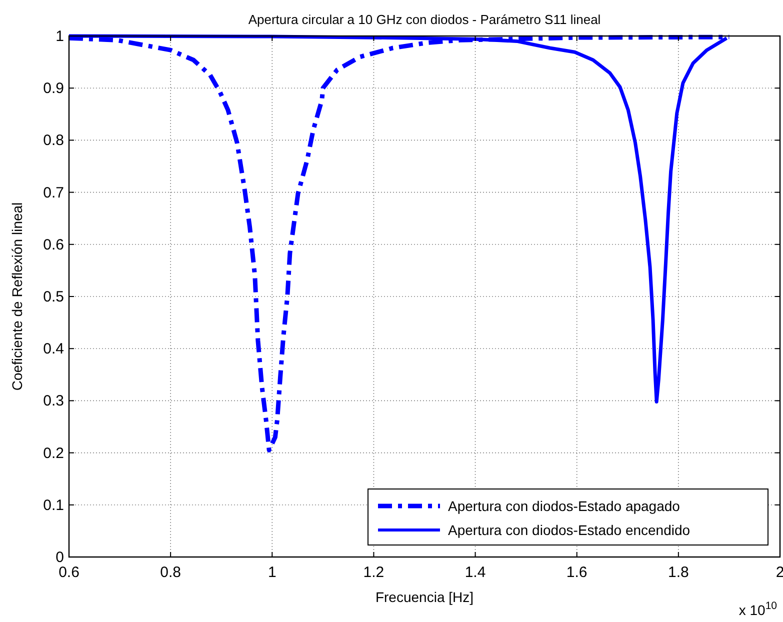 This screenshot has height=622, width=783. Describe the element at coordinates (60, 557) in the screenshot. I see `y-tick-label: 0` at that location.